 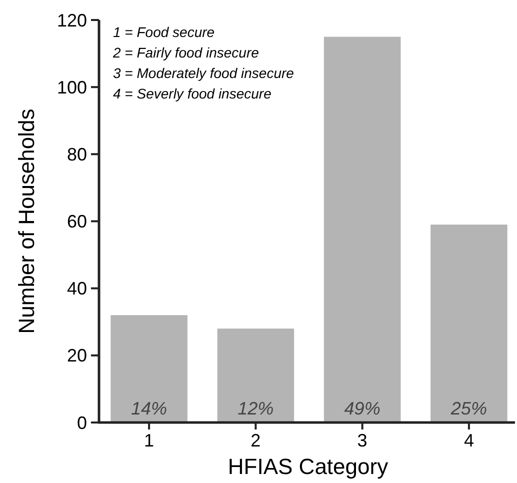 I want to click on x-tick-label: 4, so click(x=469, y=440).